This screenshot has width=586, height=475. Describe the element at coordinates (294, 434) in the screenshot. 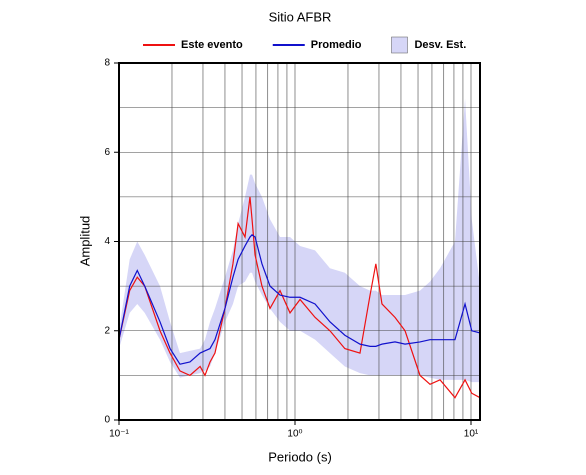

I see `x-tick-label: 10⁰` at that location.